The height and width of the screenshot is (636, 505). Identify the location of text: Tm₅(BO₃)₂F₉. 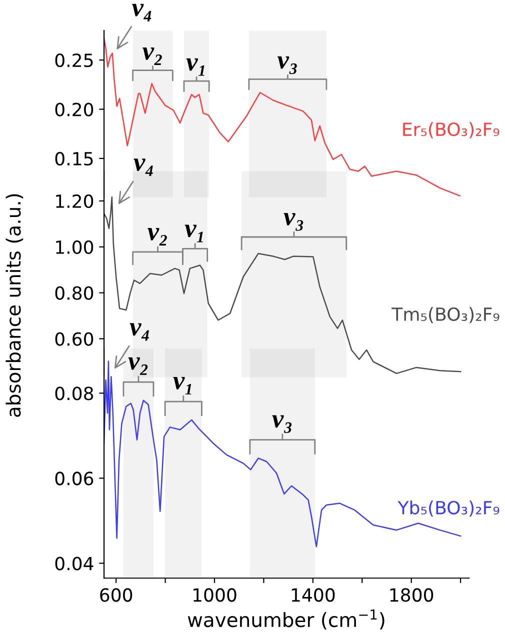
(446, 315).